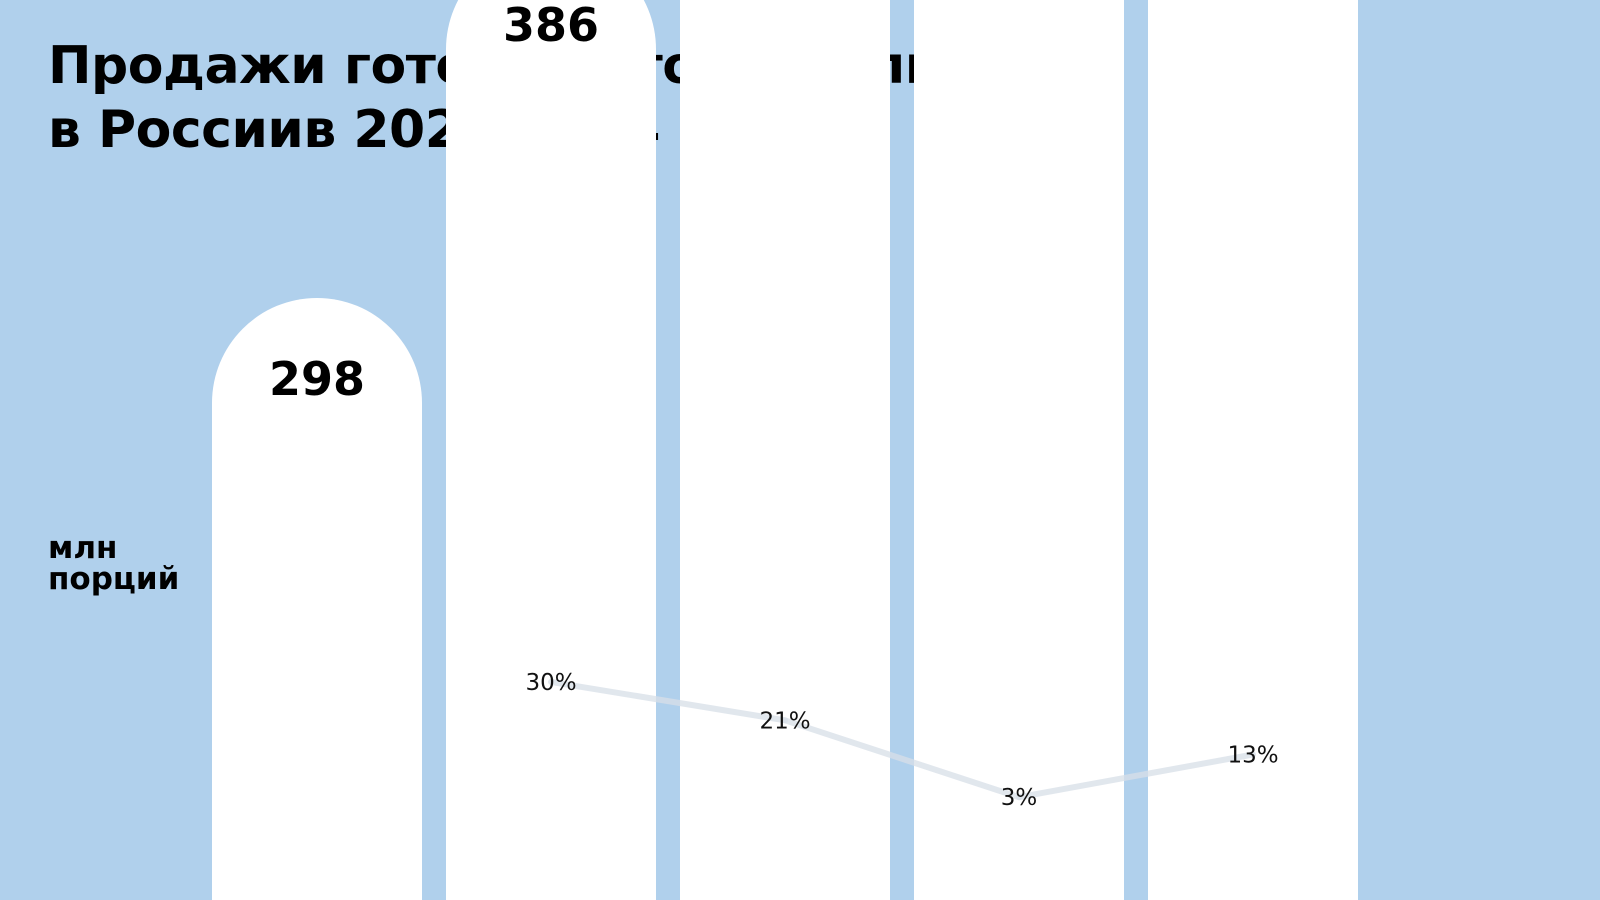  What do you see at coordinates (1019, 798) in the screenshot?
I see `growth-label-2023: 3%` at bounding box center [1019, 798].